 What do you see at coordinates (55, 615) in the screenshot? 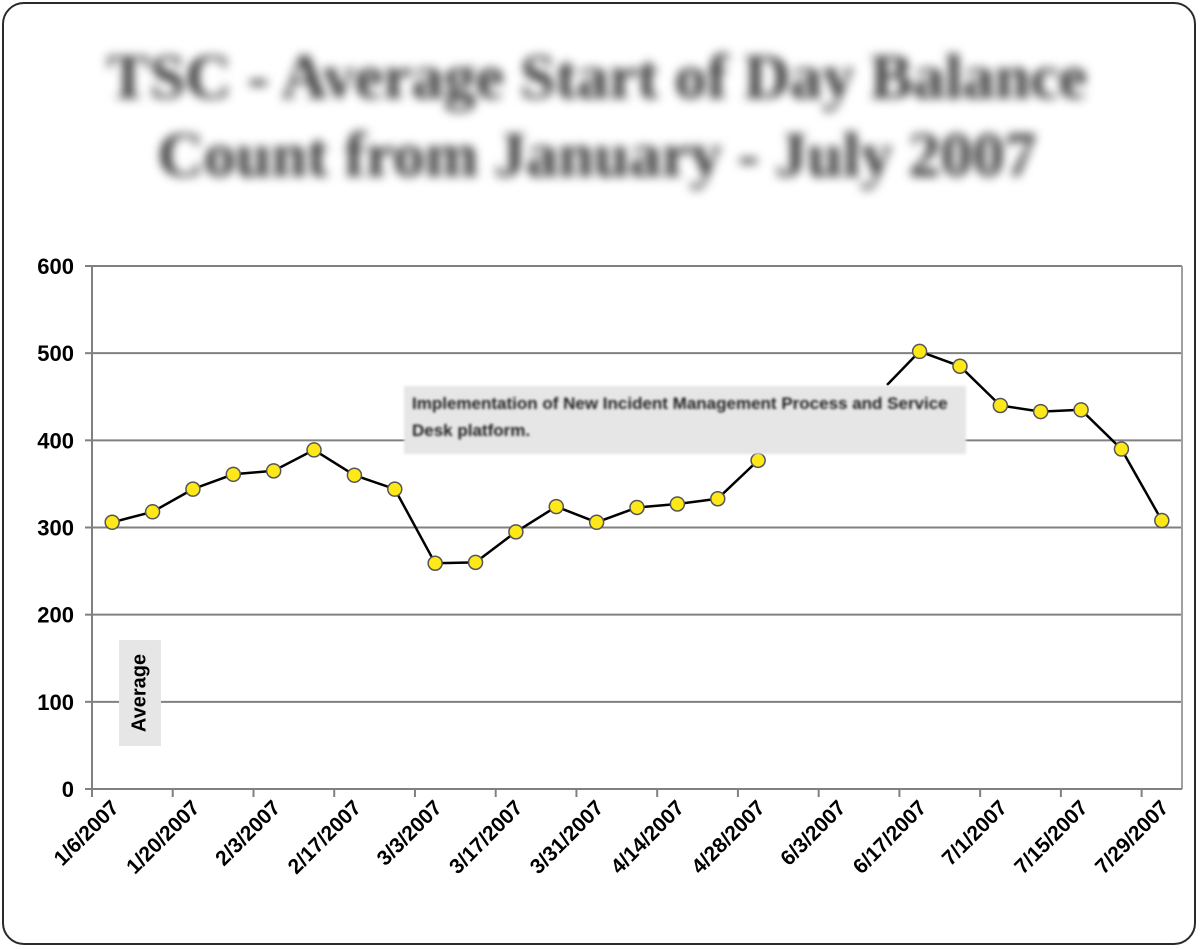
I see `y-tick-label: 200` at bounding box center [55, 615].